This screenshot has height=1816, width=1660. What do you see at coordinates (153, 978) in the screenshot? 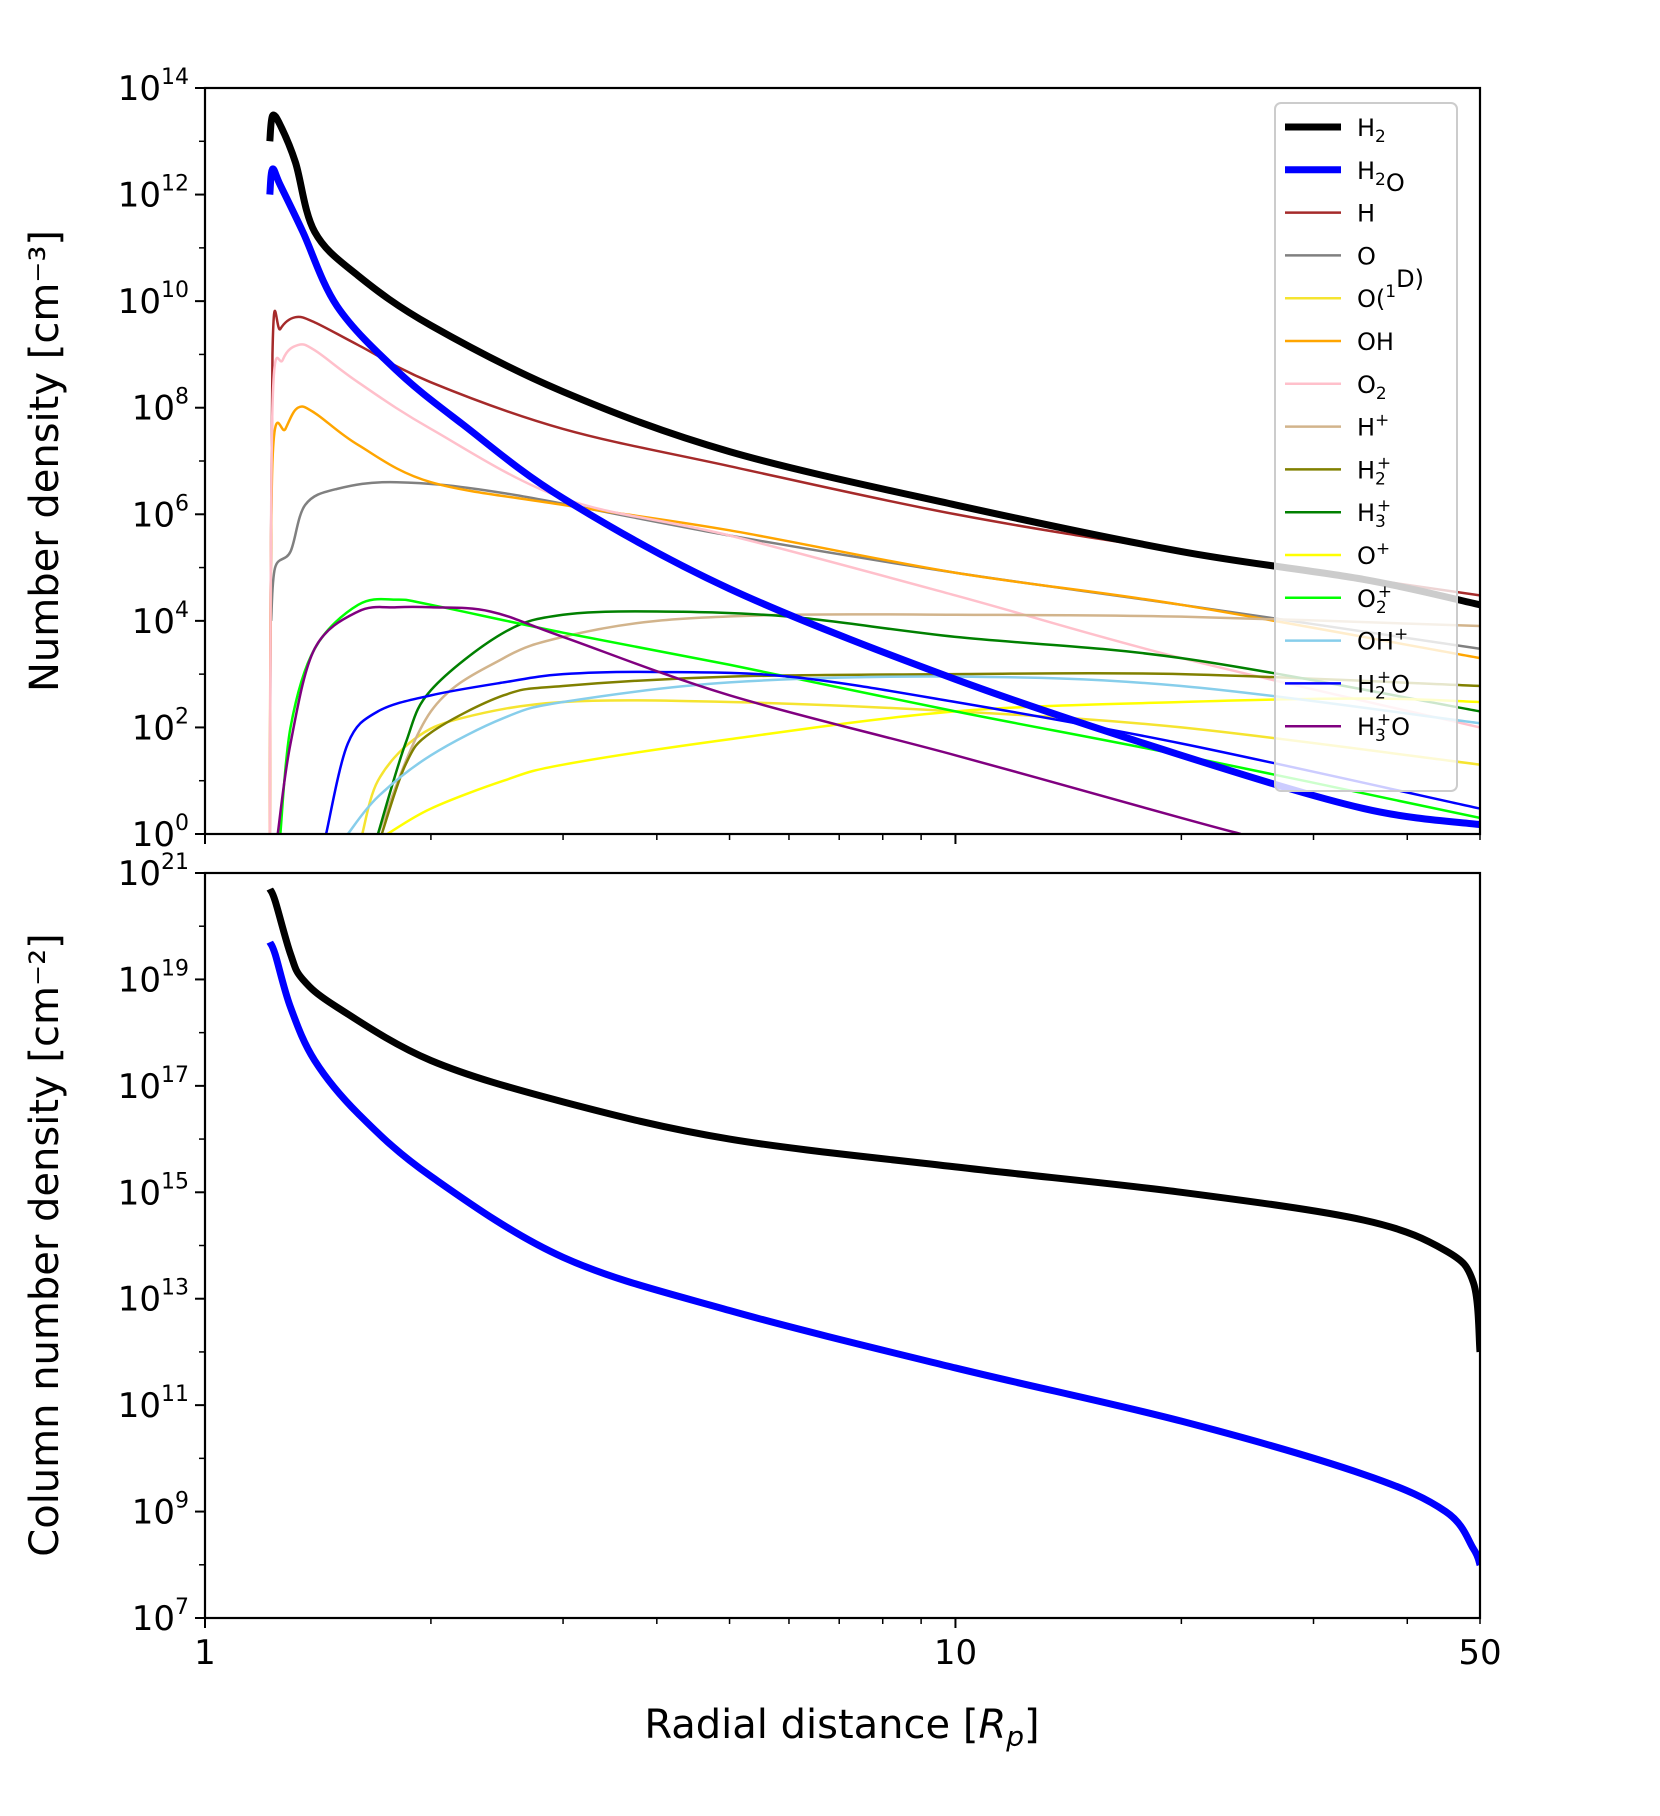
I see `bottom-y-tick-label: 10¹⁹` at bounding box center [153, 978].